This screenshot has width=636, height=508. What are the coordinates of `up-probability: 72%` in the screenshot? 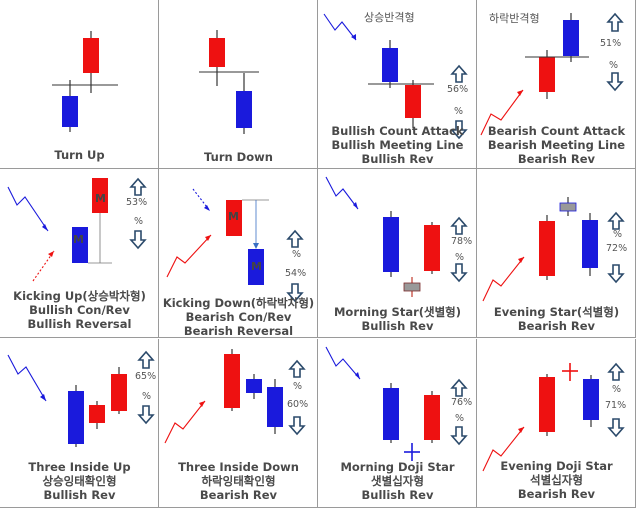 It's located at (617, 248).